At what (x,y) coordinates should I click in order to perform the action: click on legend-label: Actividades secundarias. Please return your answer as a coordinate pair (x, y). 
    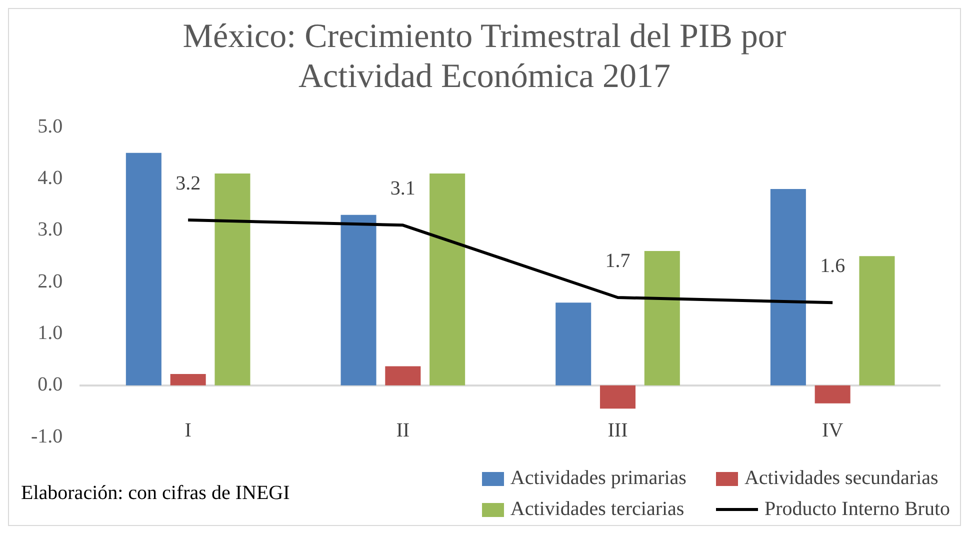
    Looking at the image, I should click on (841, 478).